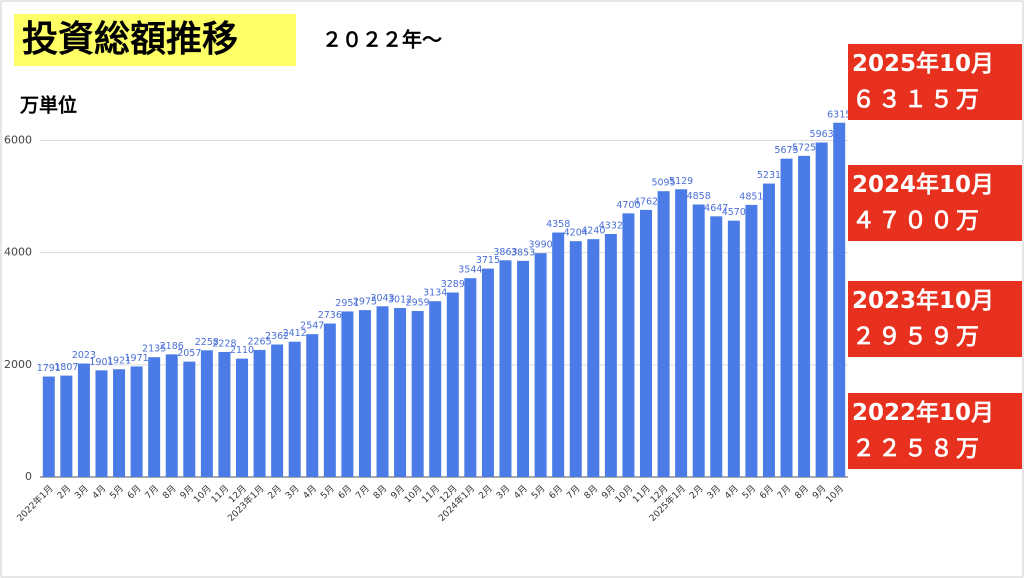 This screenshot has width=1024, height=578. I want to click on value-label: 5231, so click(769, 175).